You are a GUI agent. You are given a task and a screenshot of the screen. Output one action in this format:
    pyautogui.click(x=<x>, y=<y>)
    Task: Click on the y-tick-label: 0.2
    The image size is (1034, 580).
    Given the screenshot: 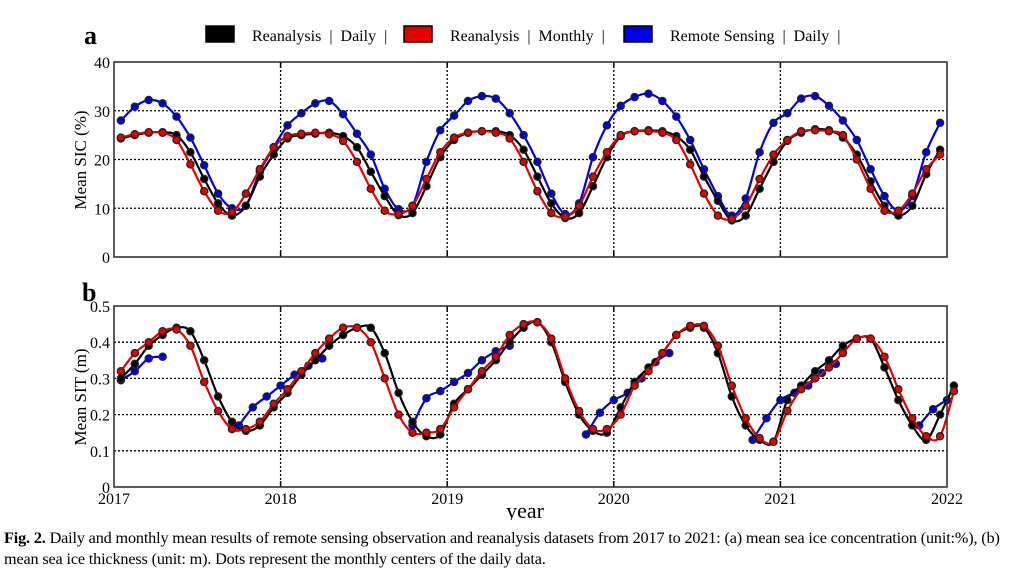 What is the action you would take?
    pyautogui.click(x=100, y=416)
    